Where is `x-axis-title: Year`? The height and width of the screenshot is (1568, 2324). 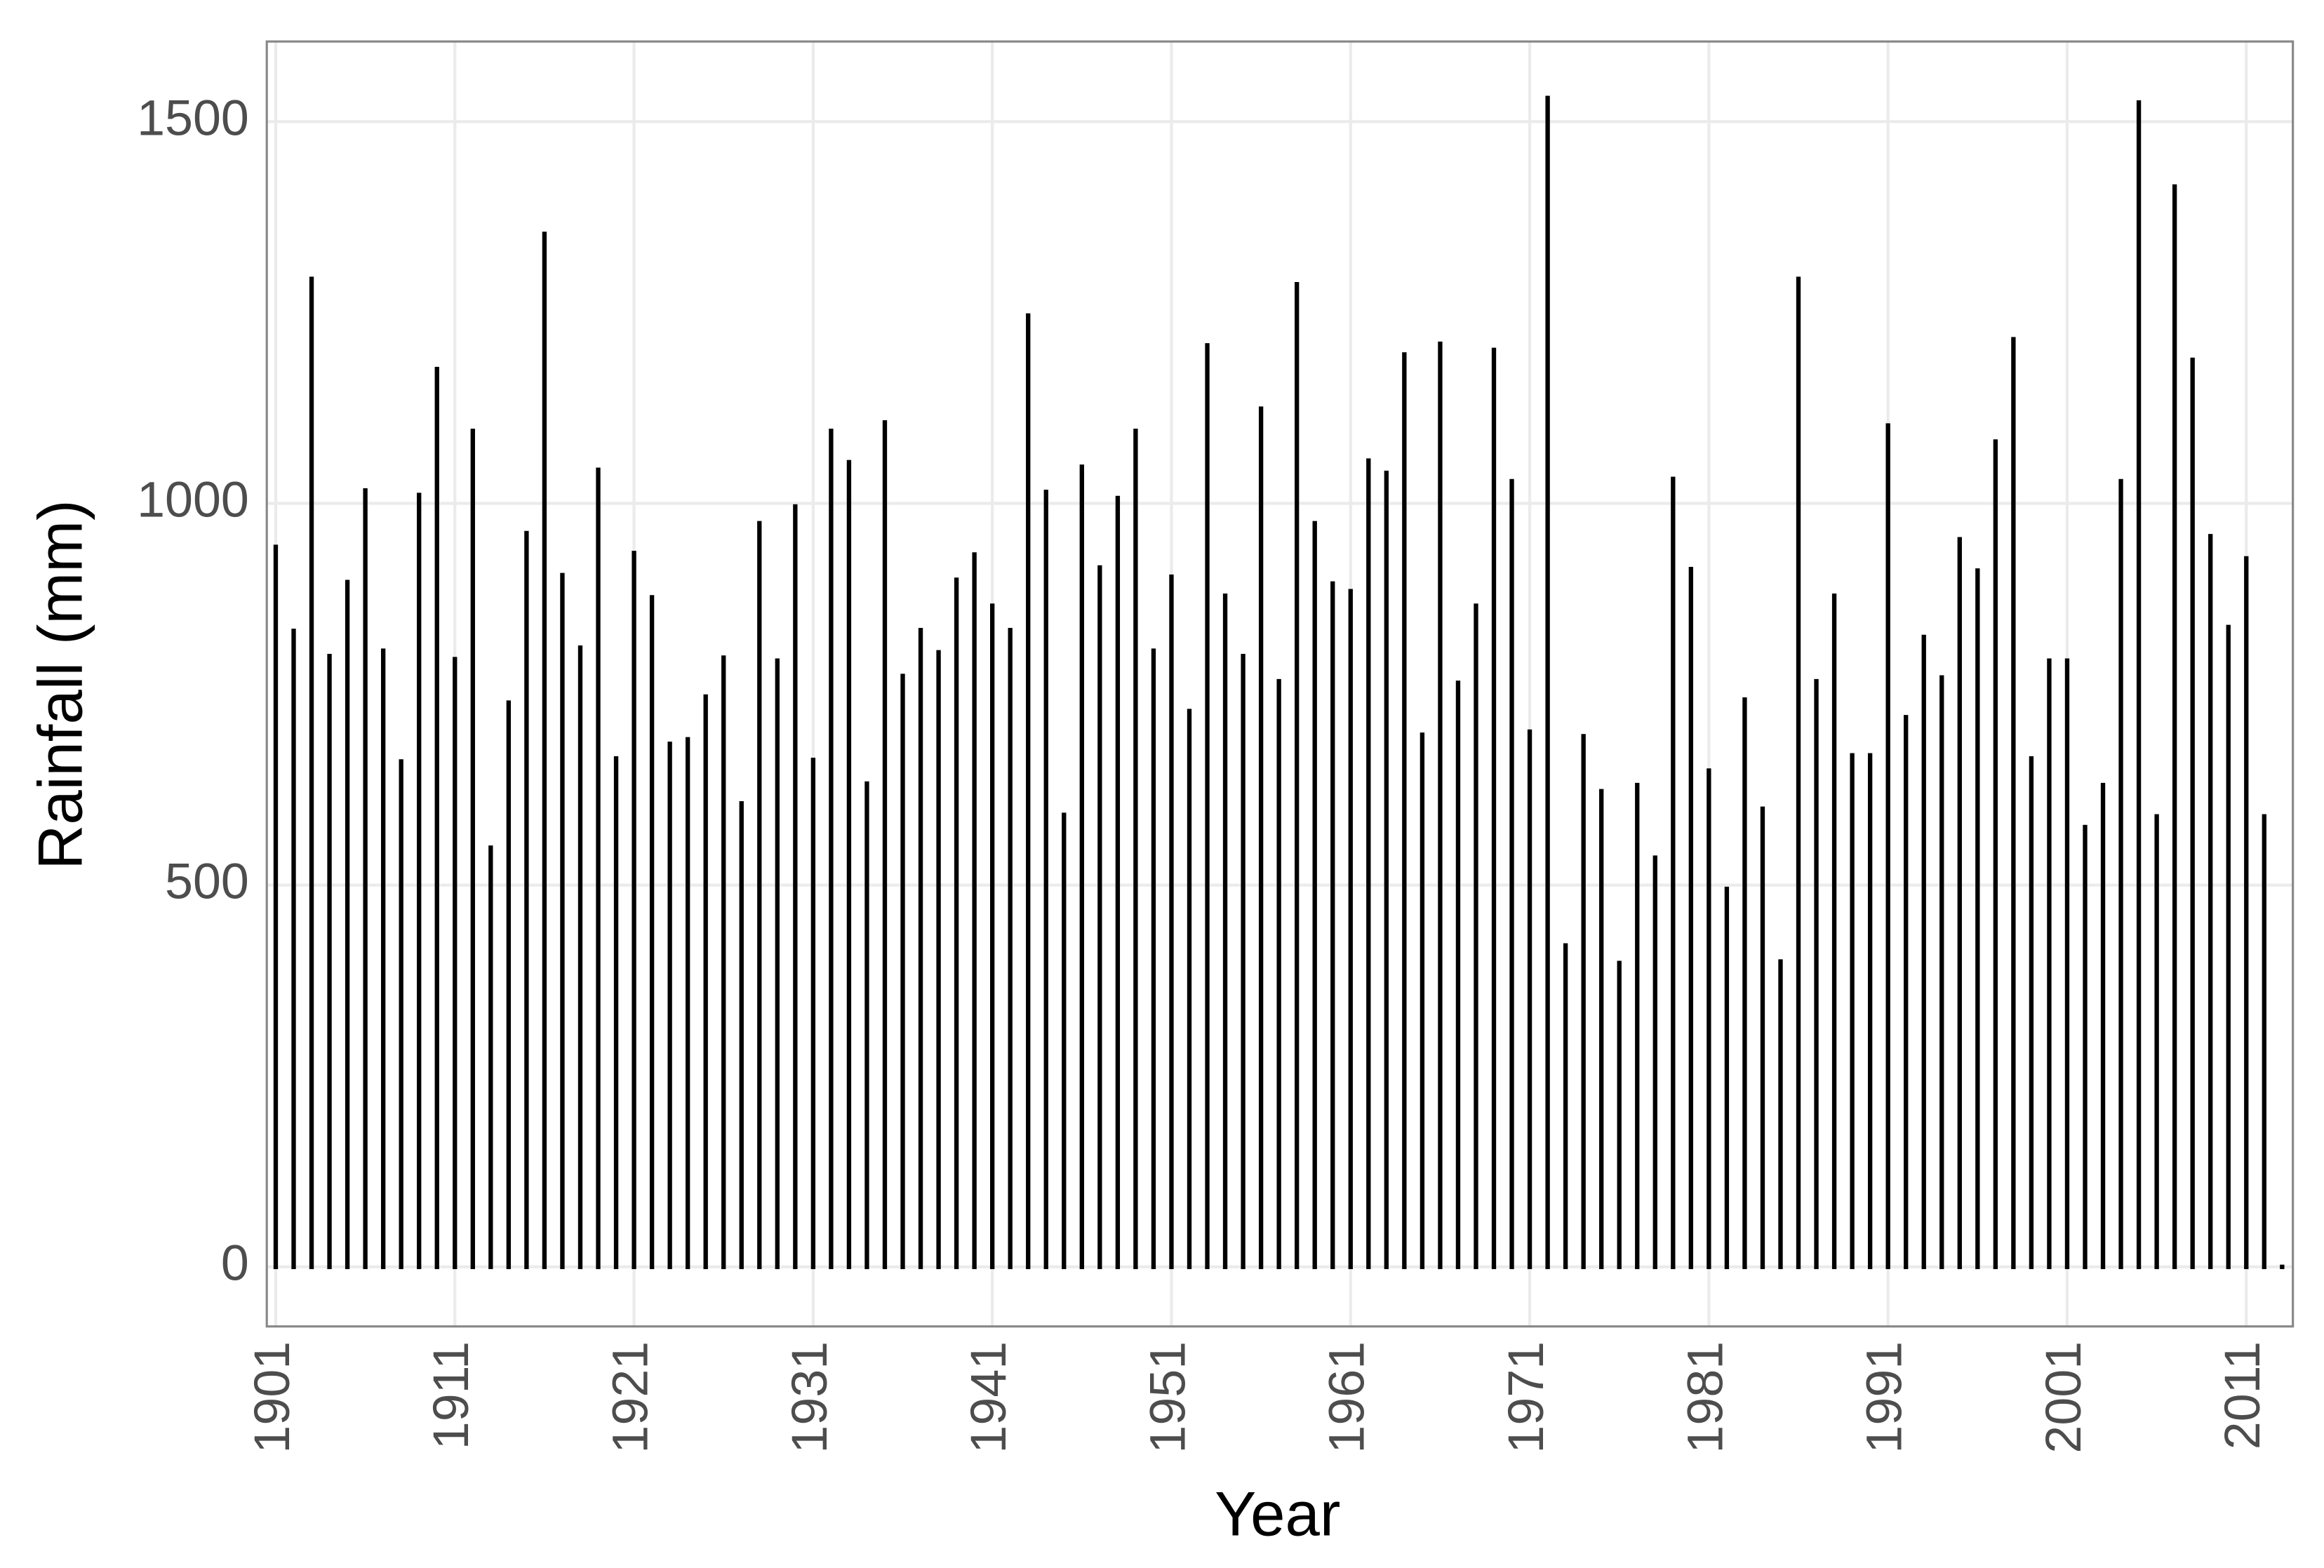
x-axis-title: Year is located at coordinates (1277, 1514).